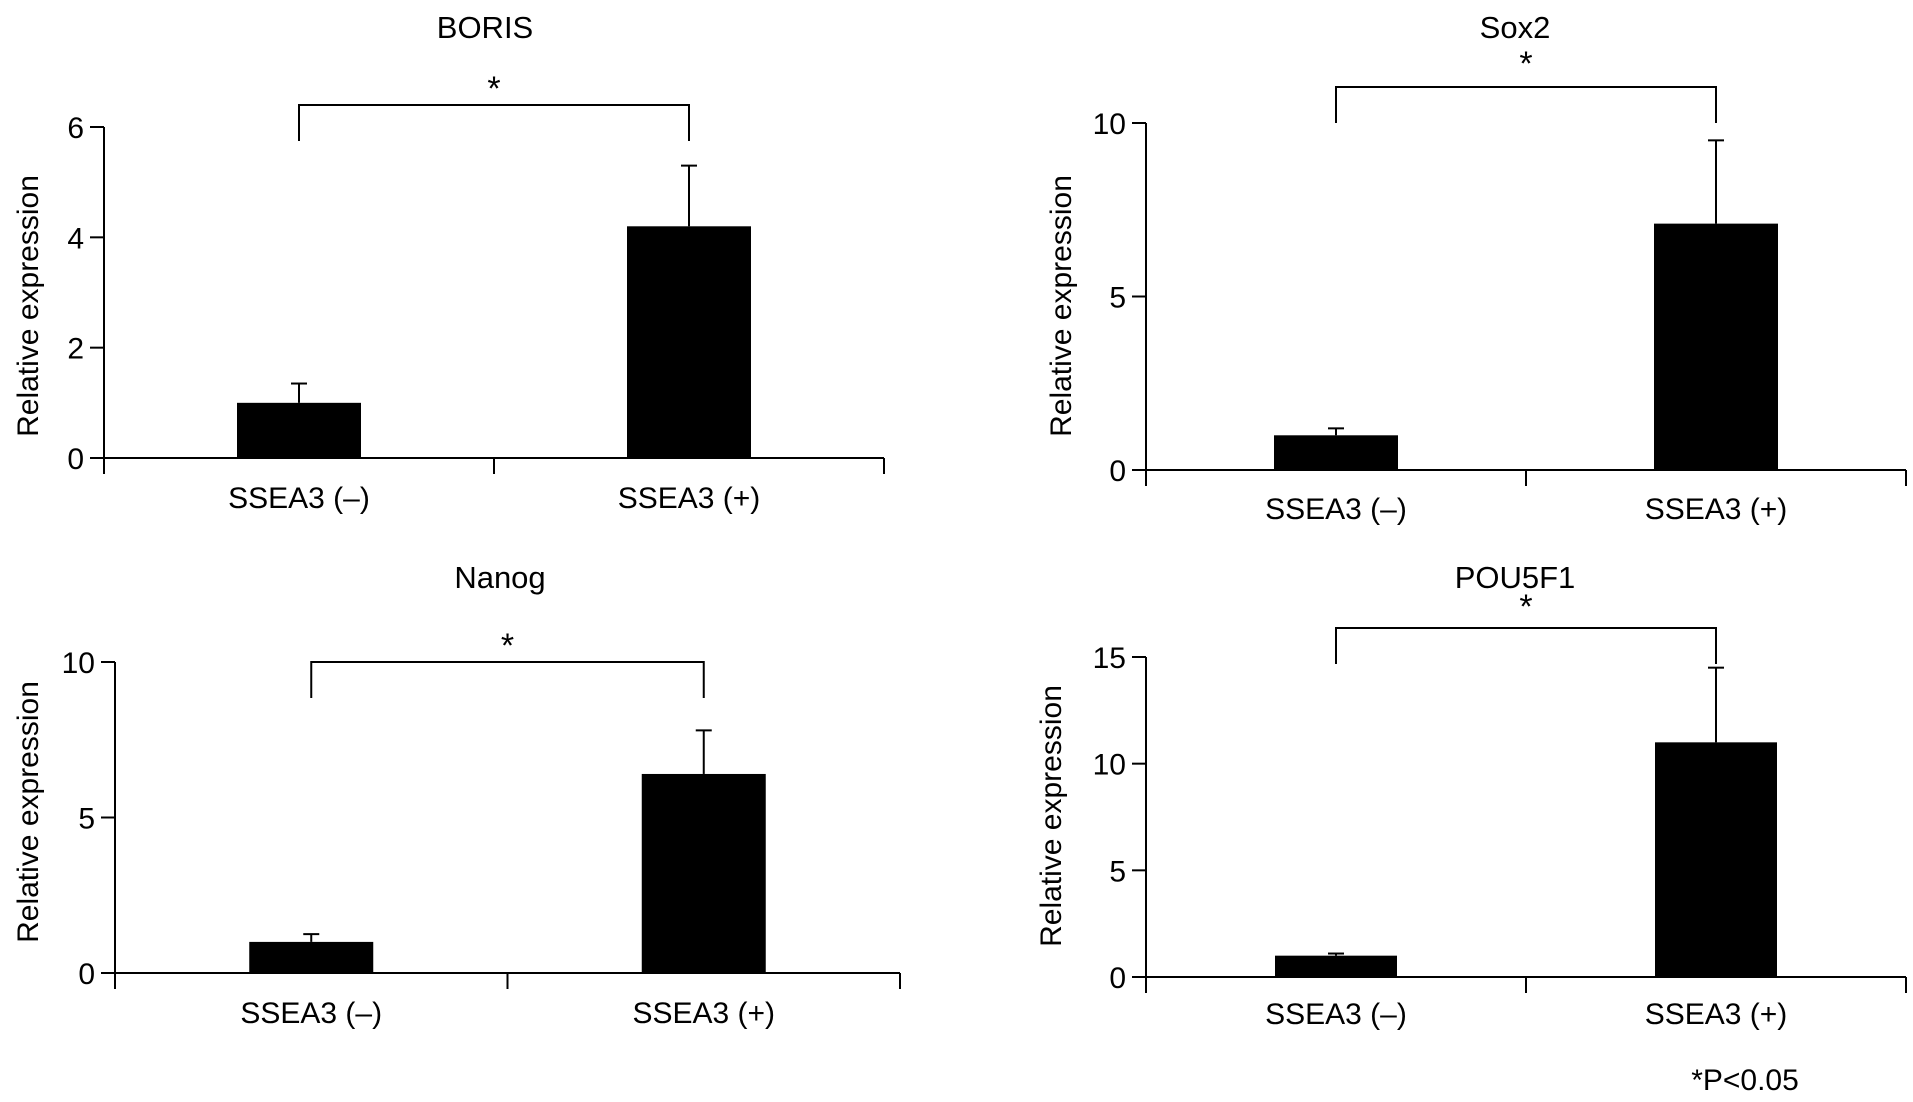 The image size is (1913, 1102). I want to click on chart-title: Nanog, so click(499, 577).